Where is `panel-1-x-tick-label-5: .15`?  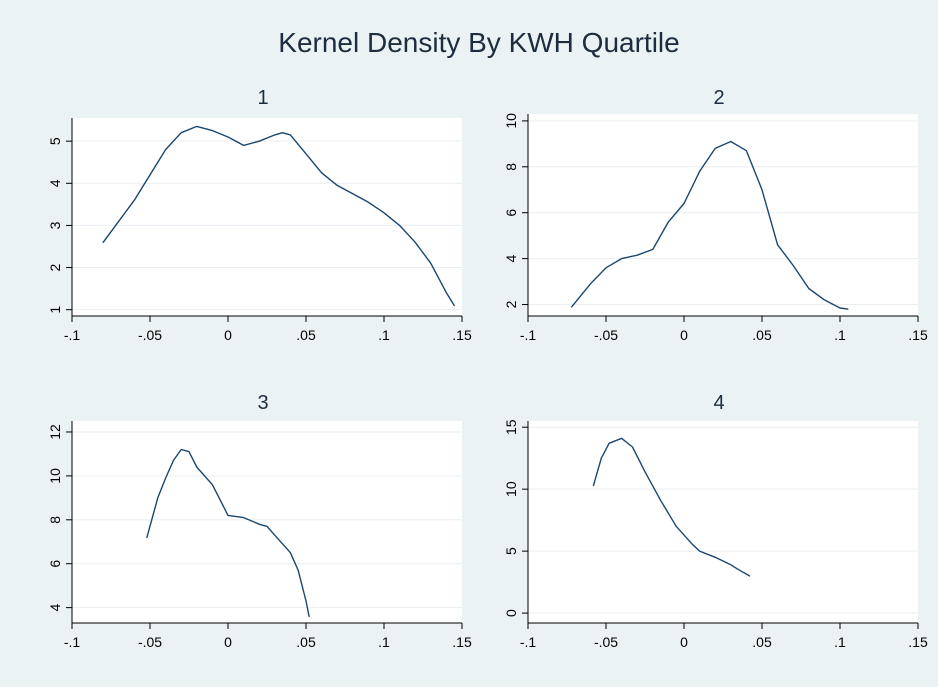 panel-1-x-tick-label-5: .15 is located at coordinates (462, 335).